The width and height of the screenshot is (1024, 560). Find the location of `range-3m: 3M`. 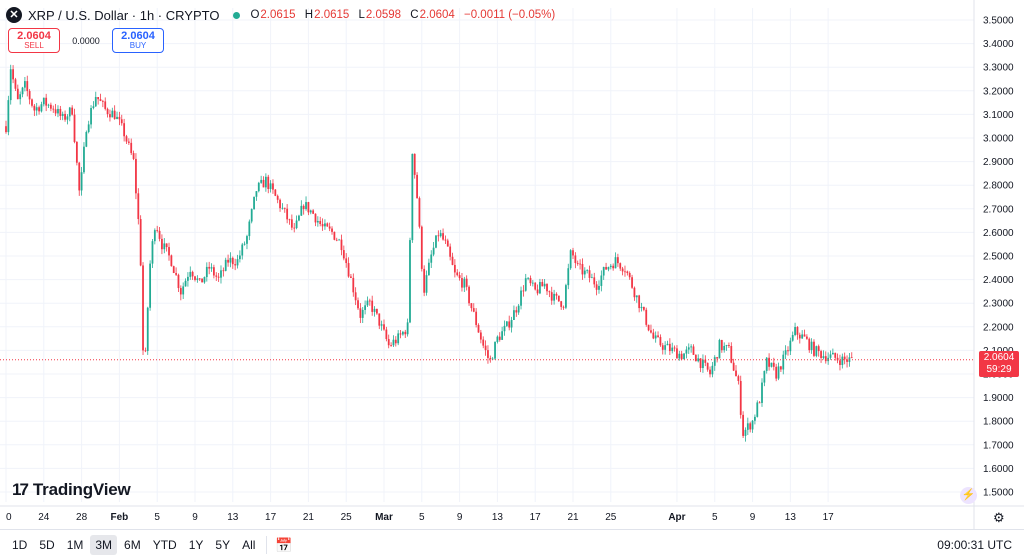

range-3m: 3M is located at coordinates (104, 545).